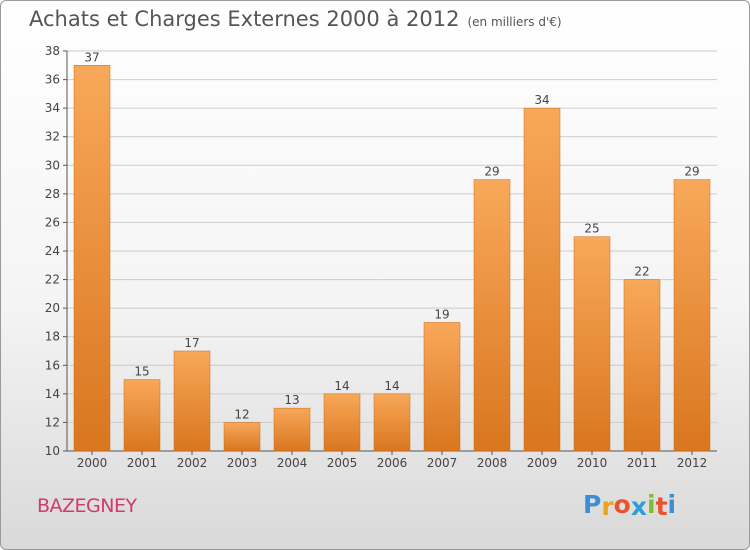  What do you see at coordinates (92, 463) in the screenshot?
I see `x-tick-label: 2000` at bounding box center [92, 463].